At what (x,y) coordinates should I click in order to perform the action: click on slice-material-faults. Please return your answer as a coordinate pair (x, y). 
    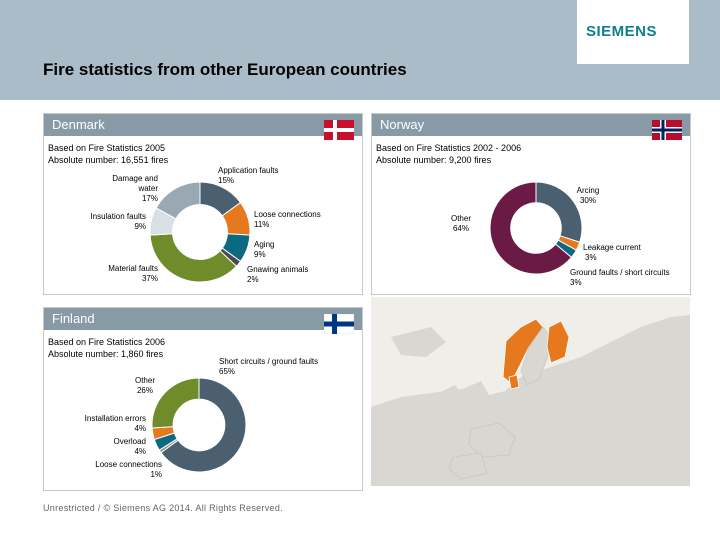
    Looking at the image, I should click on (193, 258).